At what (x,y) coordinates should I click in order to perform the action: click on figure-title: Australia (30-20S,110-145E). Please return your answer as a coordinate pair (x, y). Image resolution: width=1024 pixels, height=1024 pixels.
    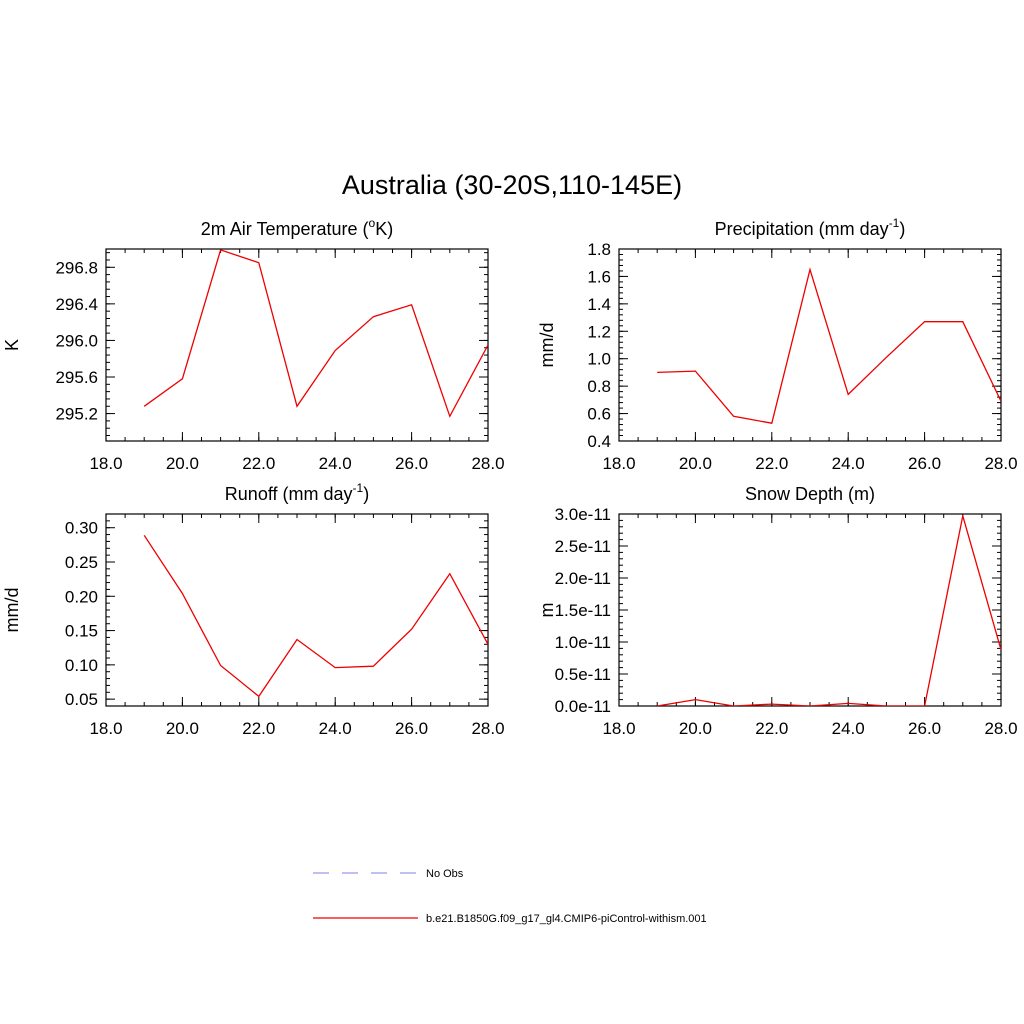
    Looking at the image, I should click on (512, 185).